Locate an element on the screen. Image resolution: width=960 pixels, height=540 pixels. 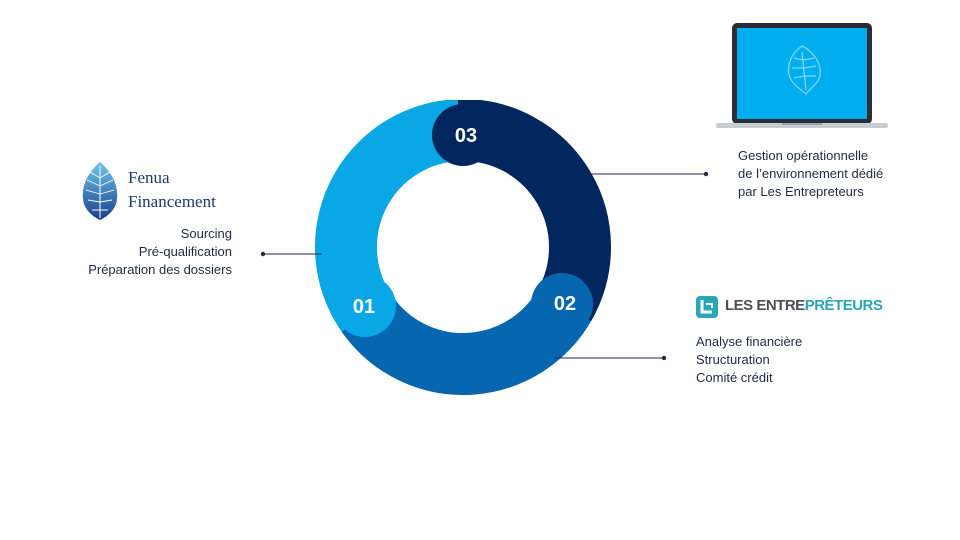
management-line: de l’environnement dédié is located at coordinates (811, 173).